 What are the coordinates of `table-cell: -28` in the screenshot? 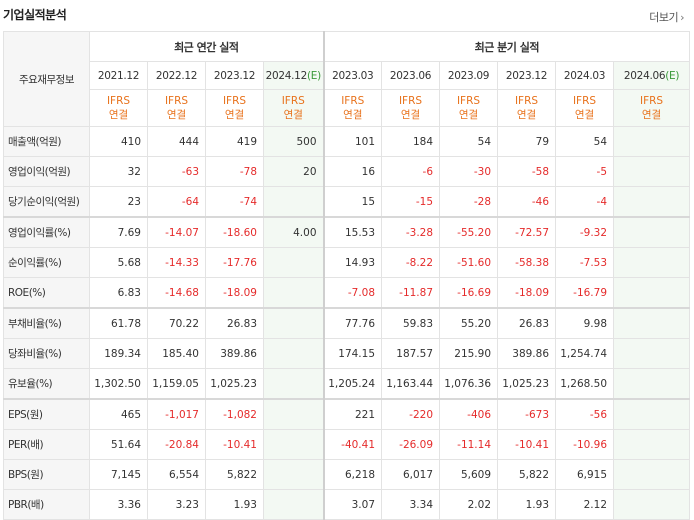 It's located at (469, 202).